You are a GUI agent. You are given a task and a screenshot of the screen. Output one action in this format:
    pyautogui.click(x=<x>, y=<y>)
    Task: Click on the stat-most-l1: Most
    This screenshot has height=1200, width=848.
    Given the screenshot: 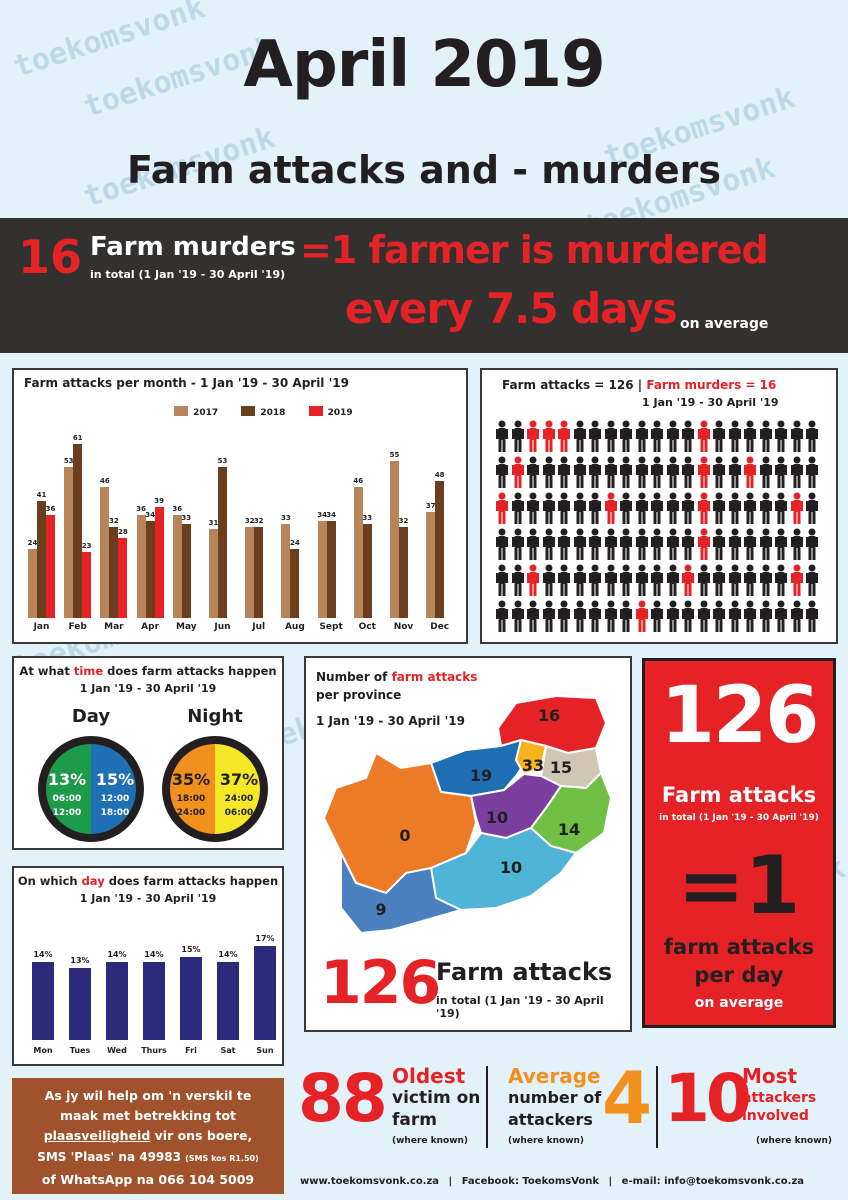 What is the action you would take?
    pyautogui.click(x=770, y=1076)
    